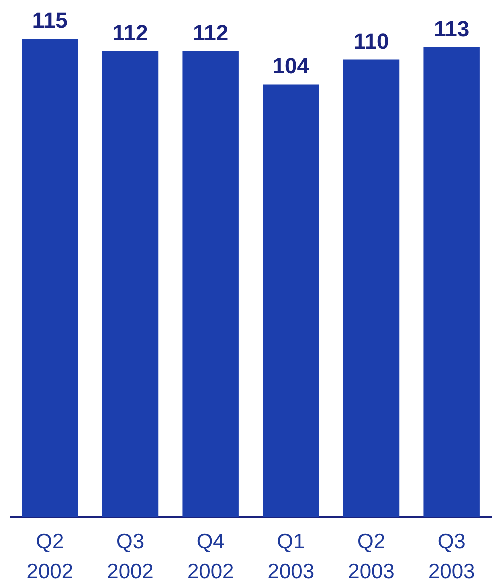 This screenshot has width=497, height=587. What do you see at coordinates (372, 41) in the screenshot?
I see `data-label: 110` at bounding box center [372, 41].